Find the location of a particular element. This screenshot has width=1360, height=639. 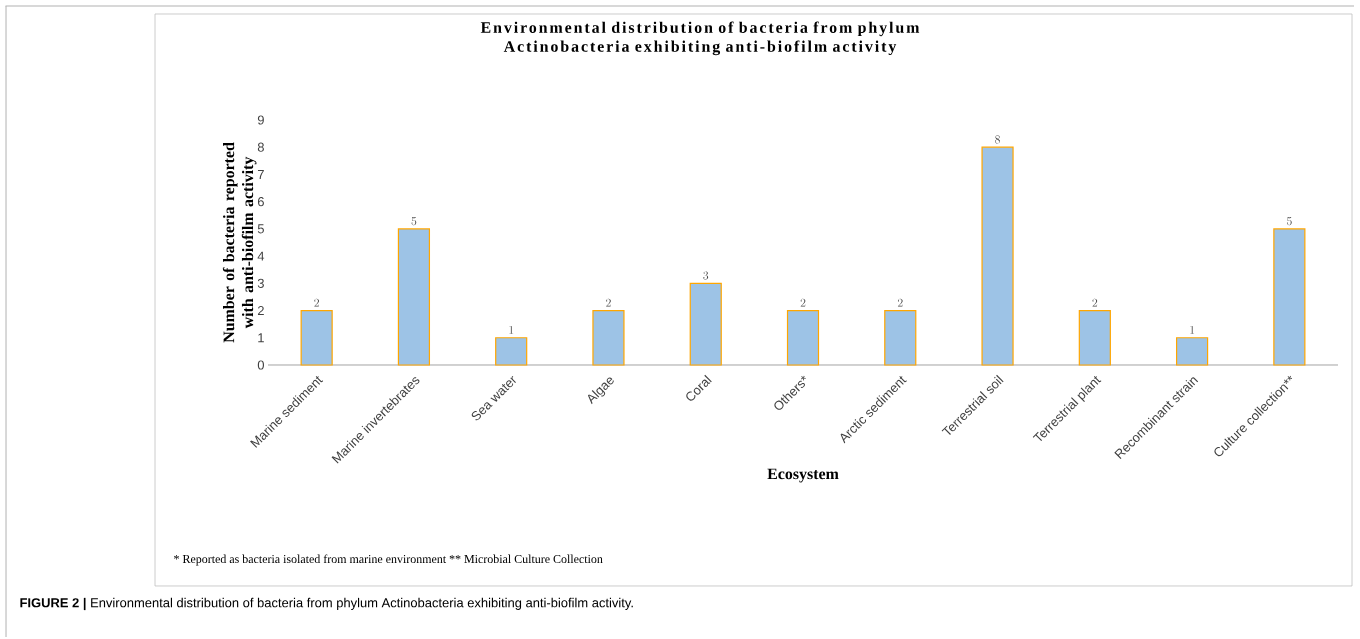

data-label: 8 is located at coordinates (997, 139).